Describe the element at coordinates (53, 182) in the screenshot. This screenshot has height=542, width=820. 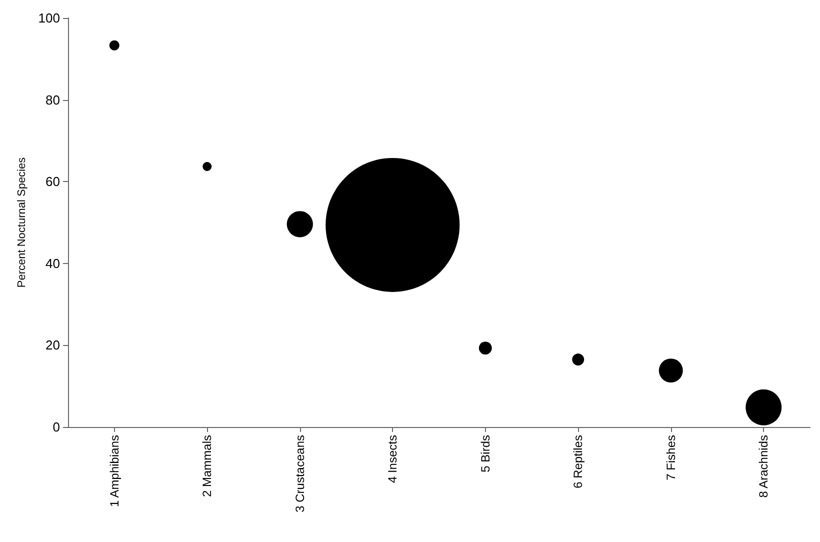
I see `y-tick-label: 60` at that location.